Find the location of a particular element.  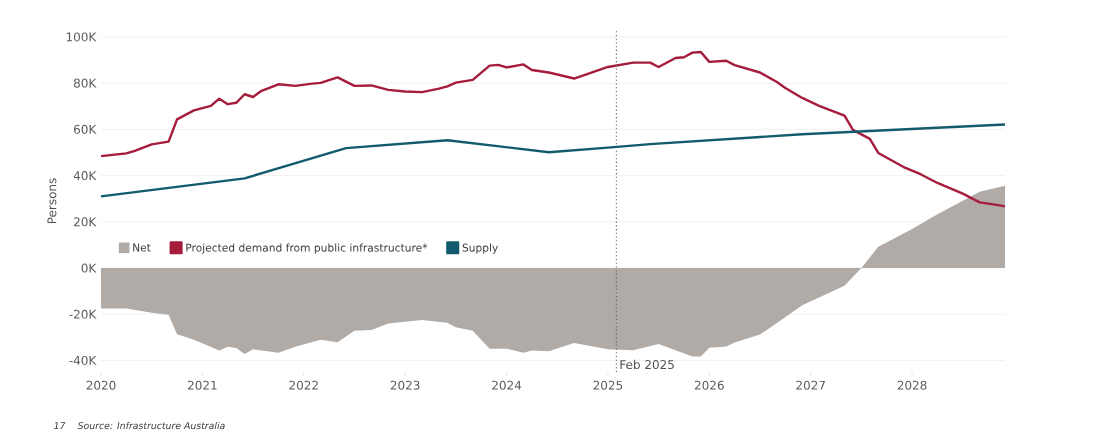

text: 17 is located at coordinates (60, 425).